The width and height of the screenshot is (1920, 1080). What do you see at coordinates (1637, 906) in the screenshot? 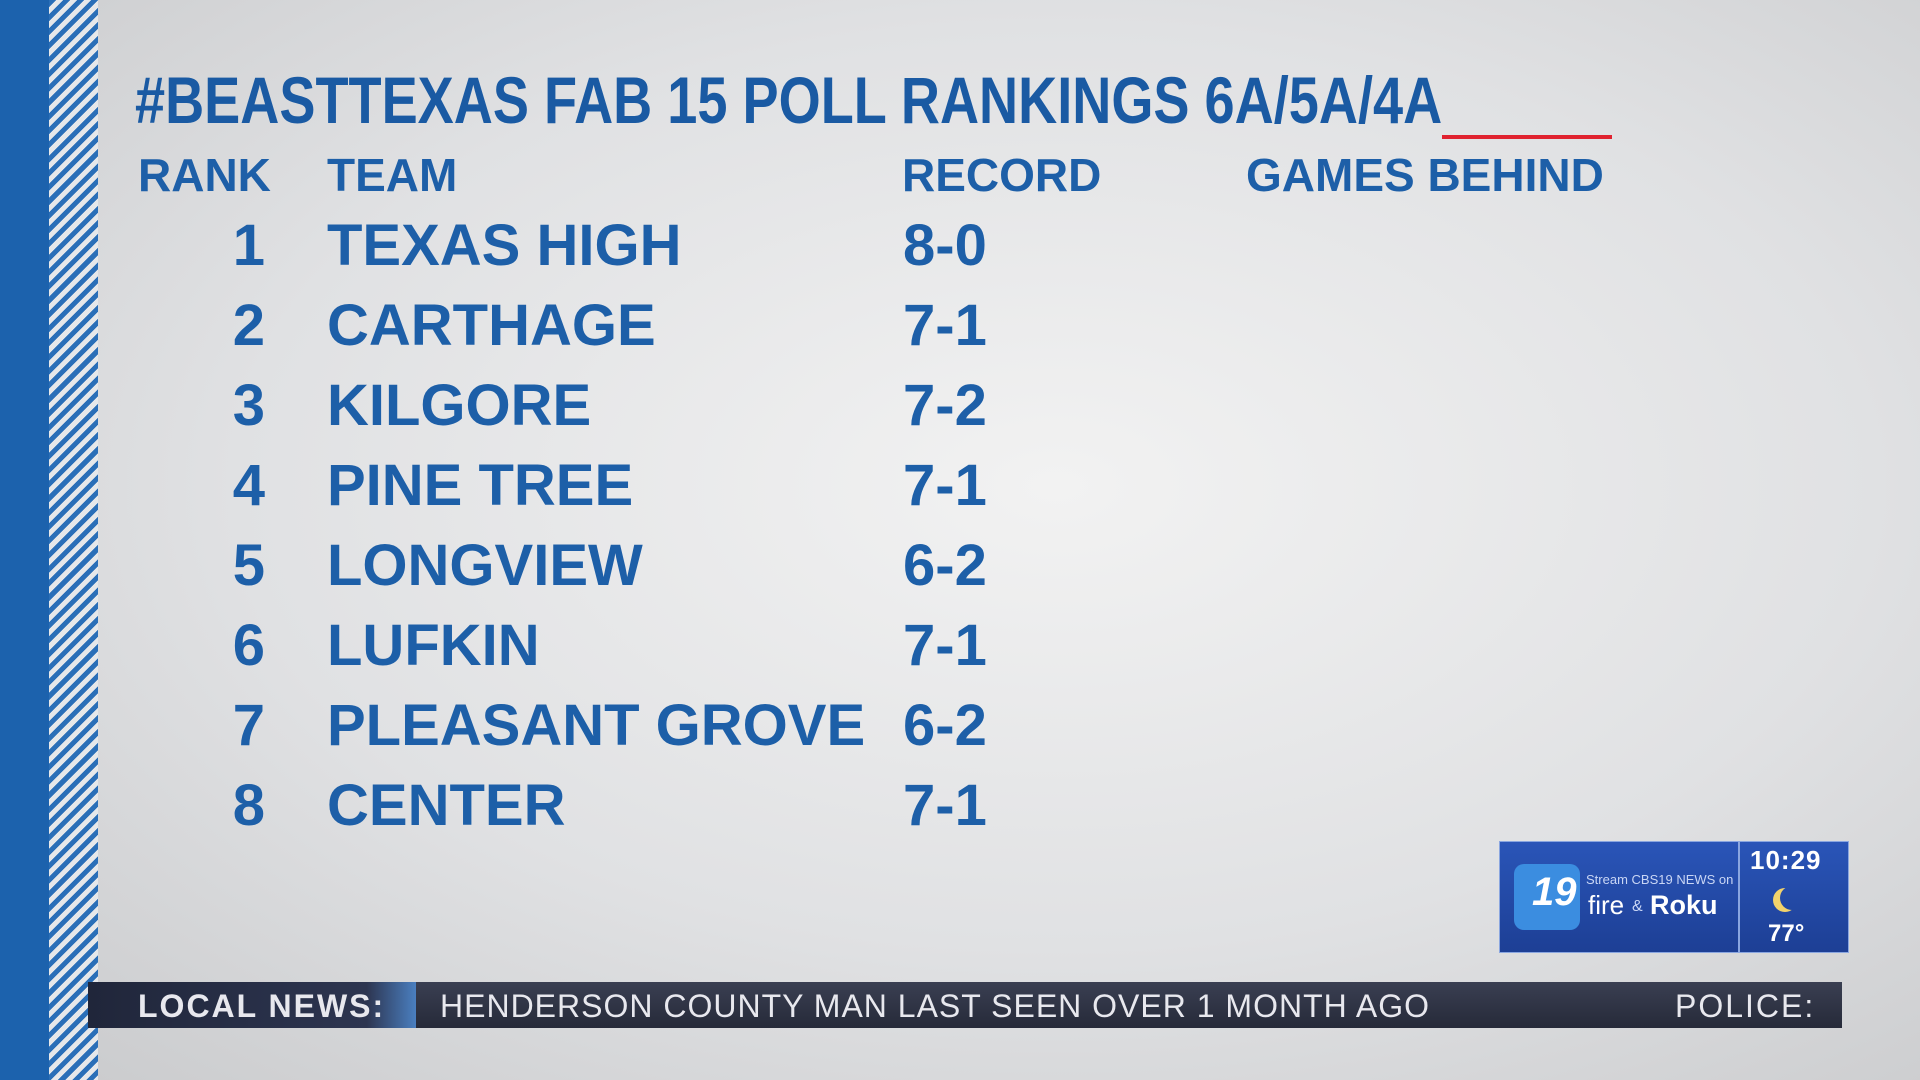
I see `amp-text: &` at bounding box center [1637, 906].